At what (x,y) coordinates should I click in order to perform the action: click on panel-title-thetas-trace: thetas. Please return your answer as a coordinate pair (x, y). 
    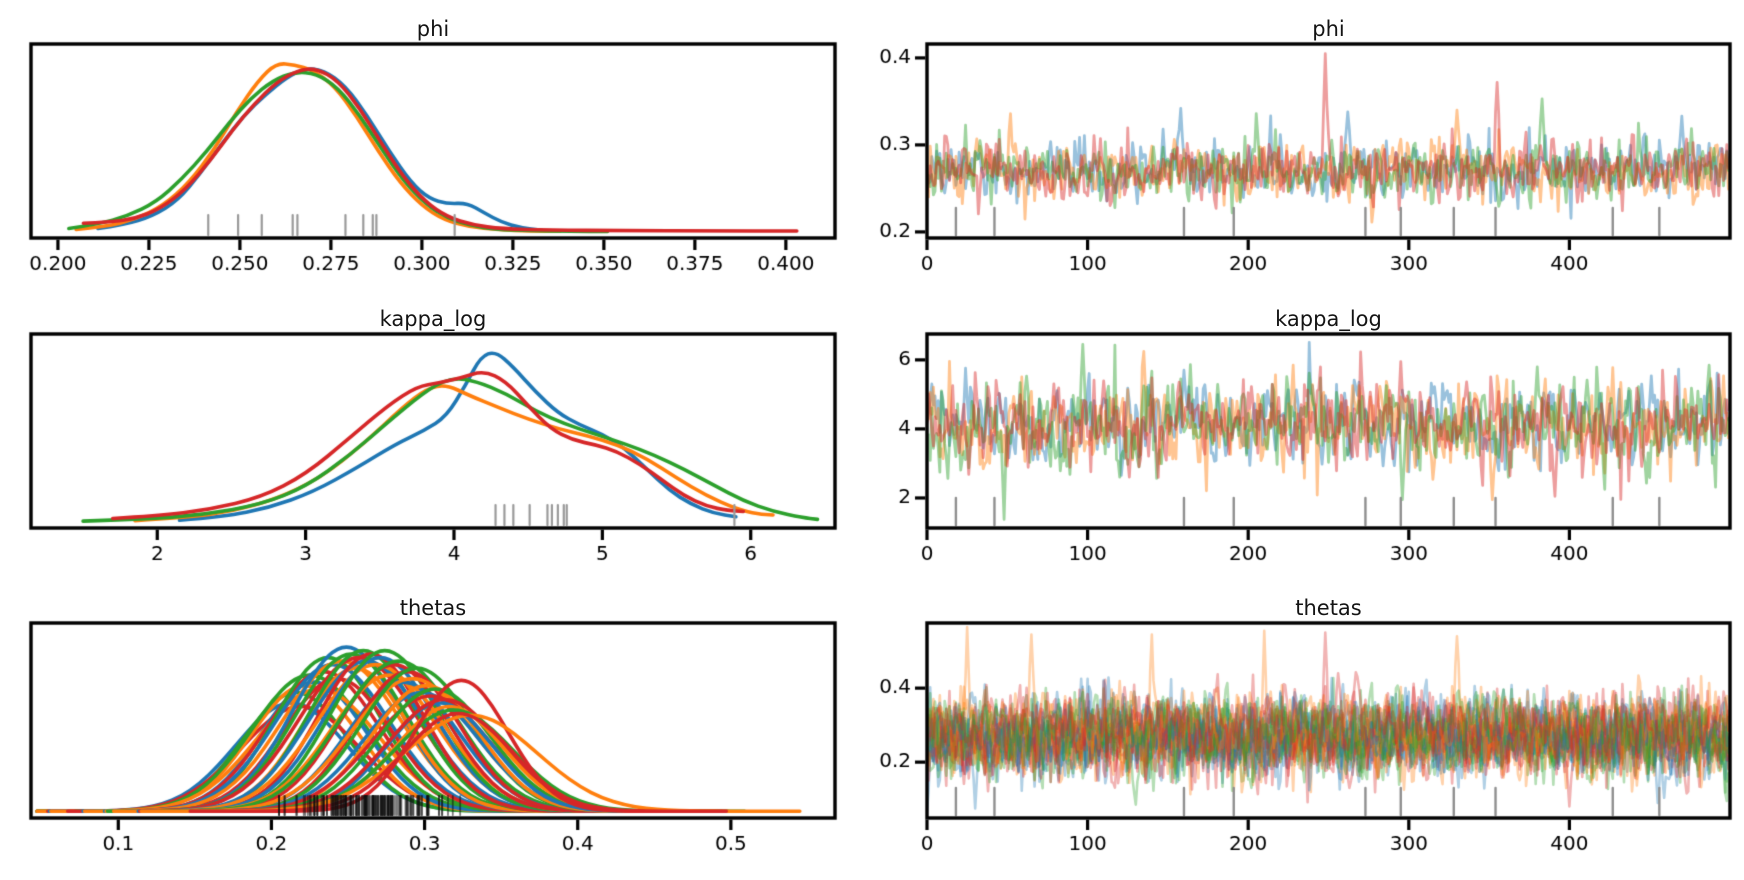
    Looking at the image, I should click on (1328, 608).